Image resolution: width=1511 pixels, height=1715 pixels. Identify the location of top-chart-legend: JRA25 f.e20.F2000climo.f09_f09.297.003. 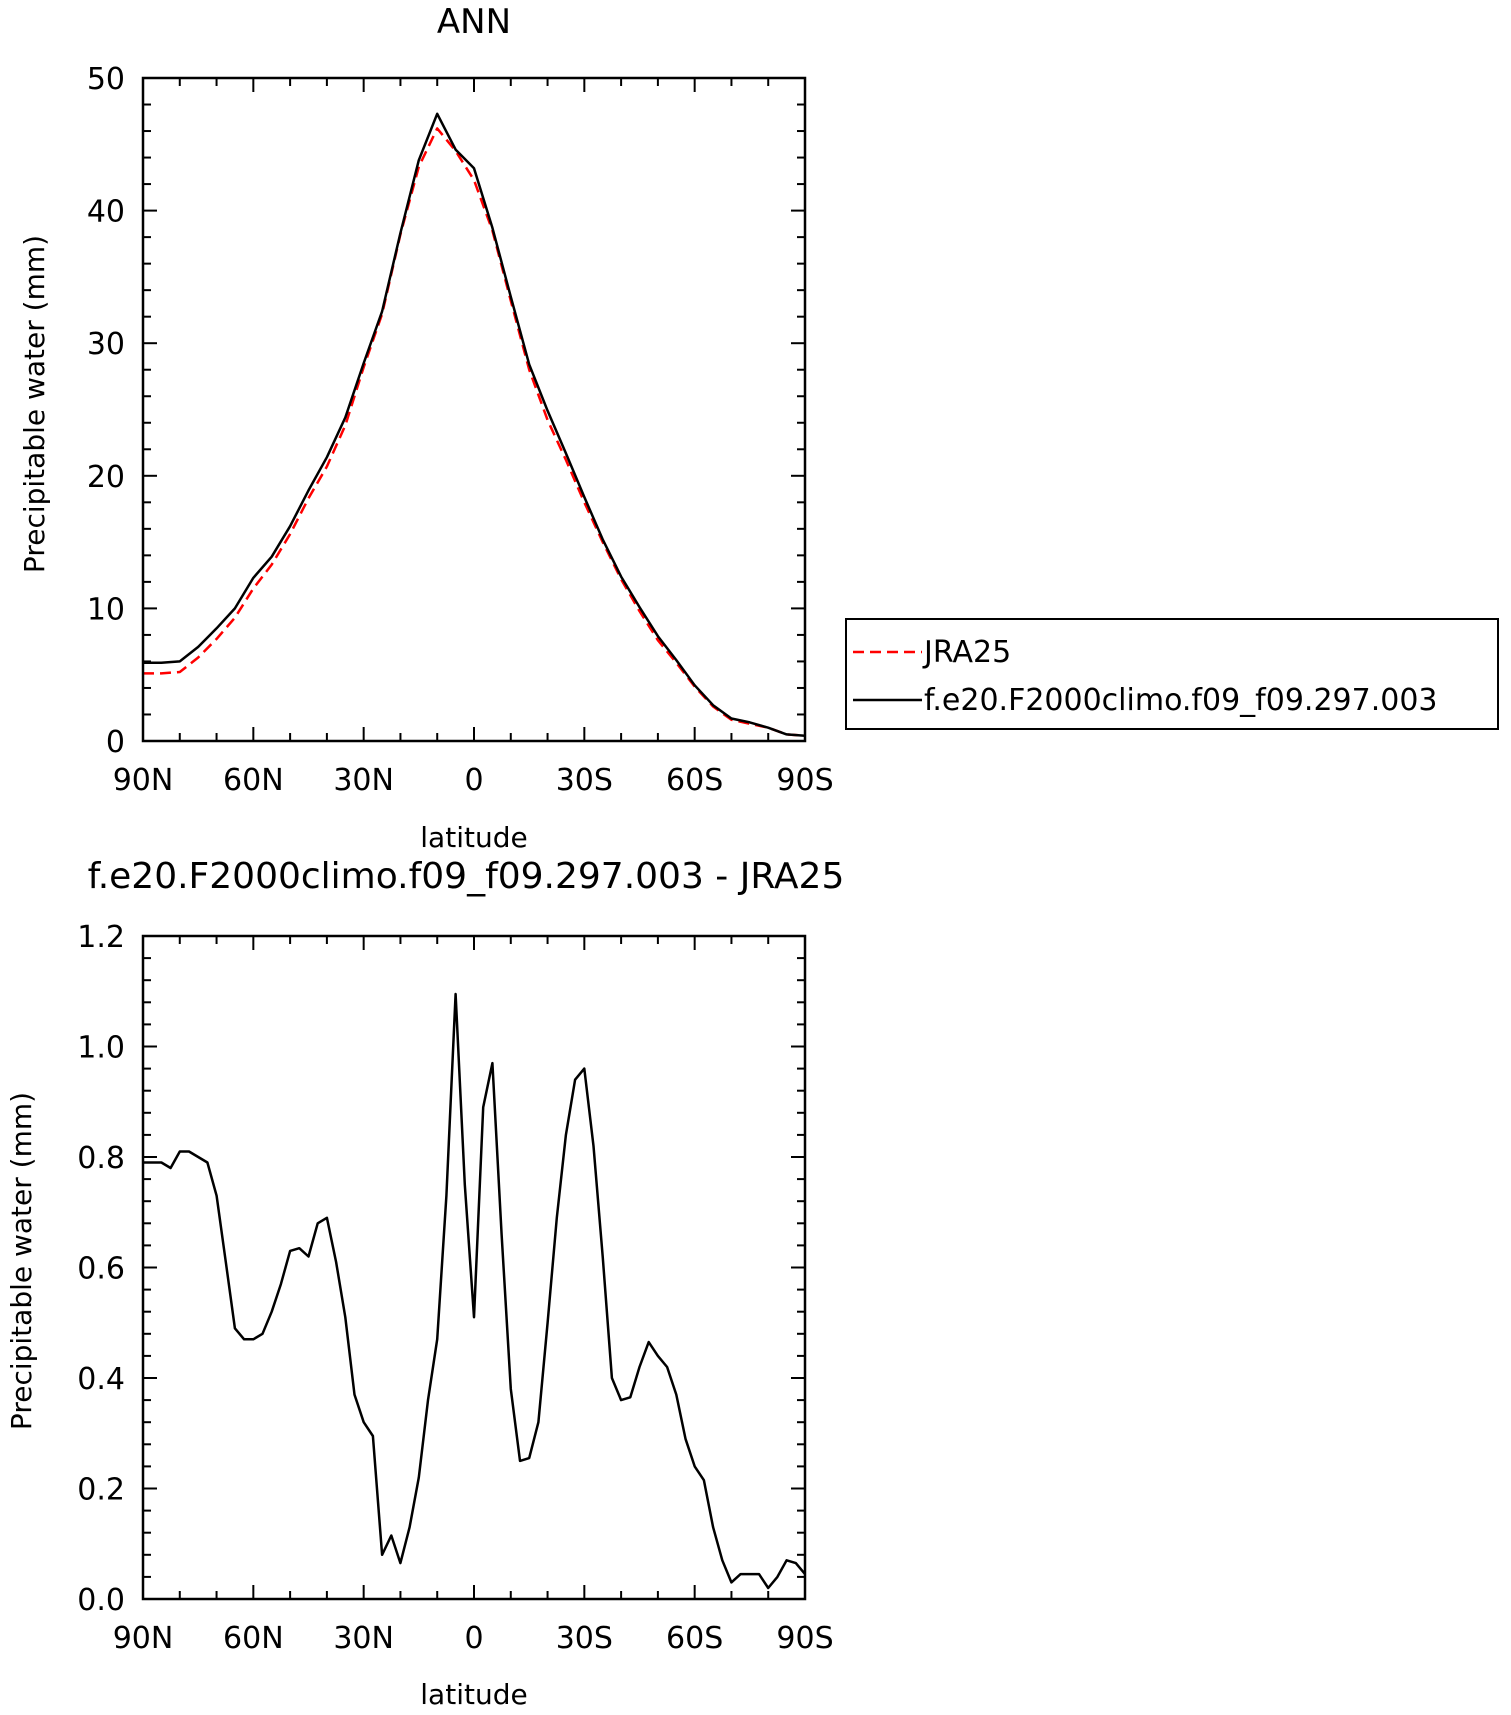
(1172, 674).